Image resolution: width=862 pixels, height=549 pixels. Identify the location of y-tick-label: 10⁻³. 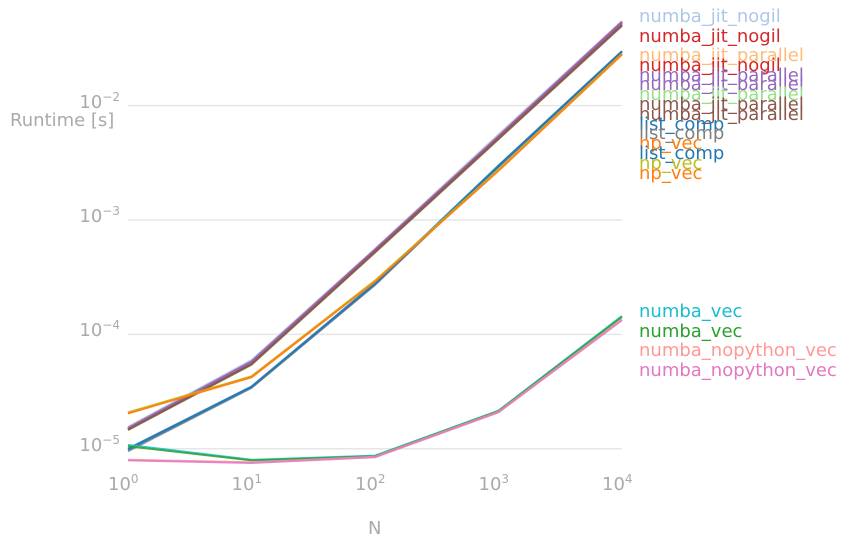
(99, 215).